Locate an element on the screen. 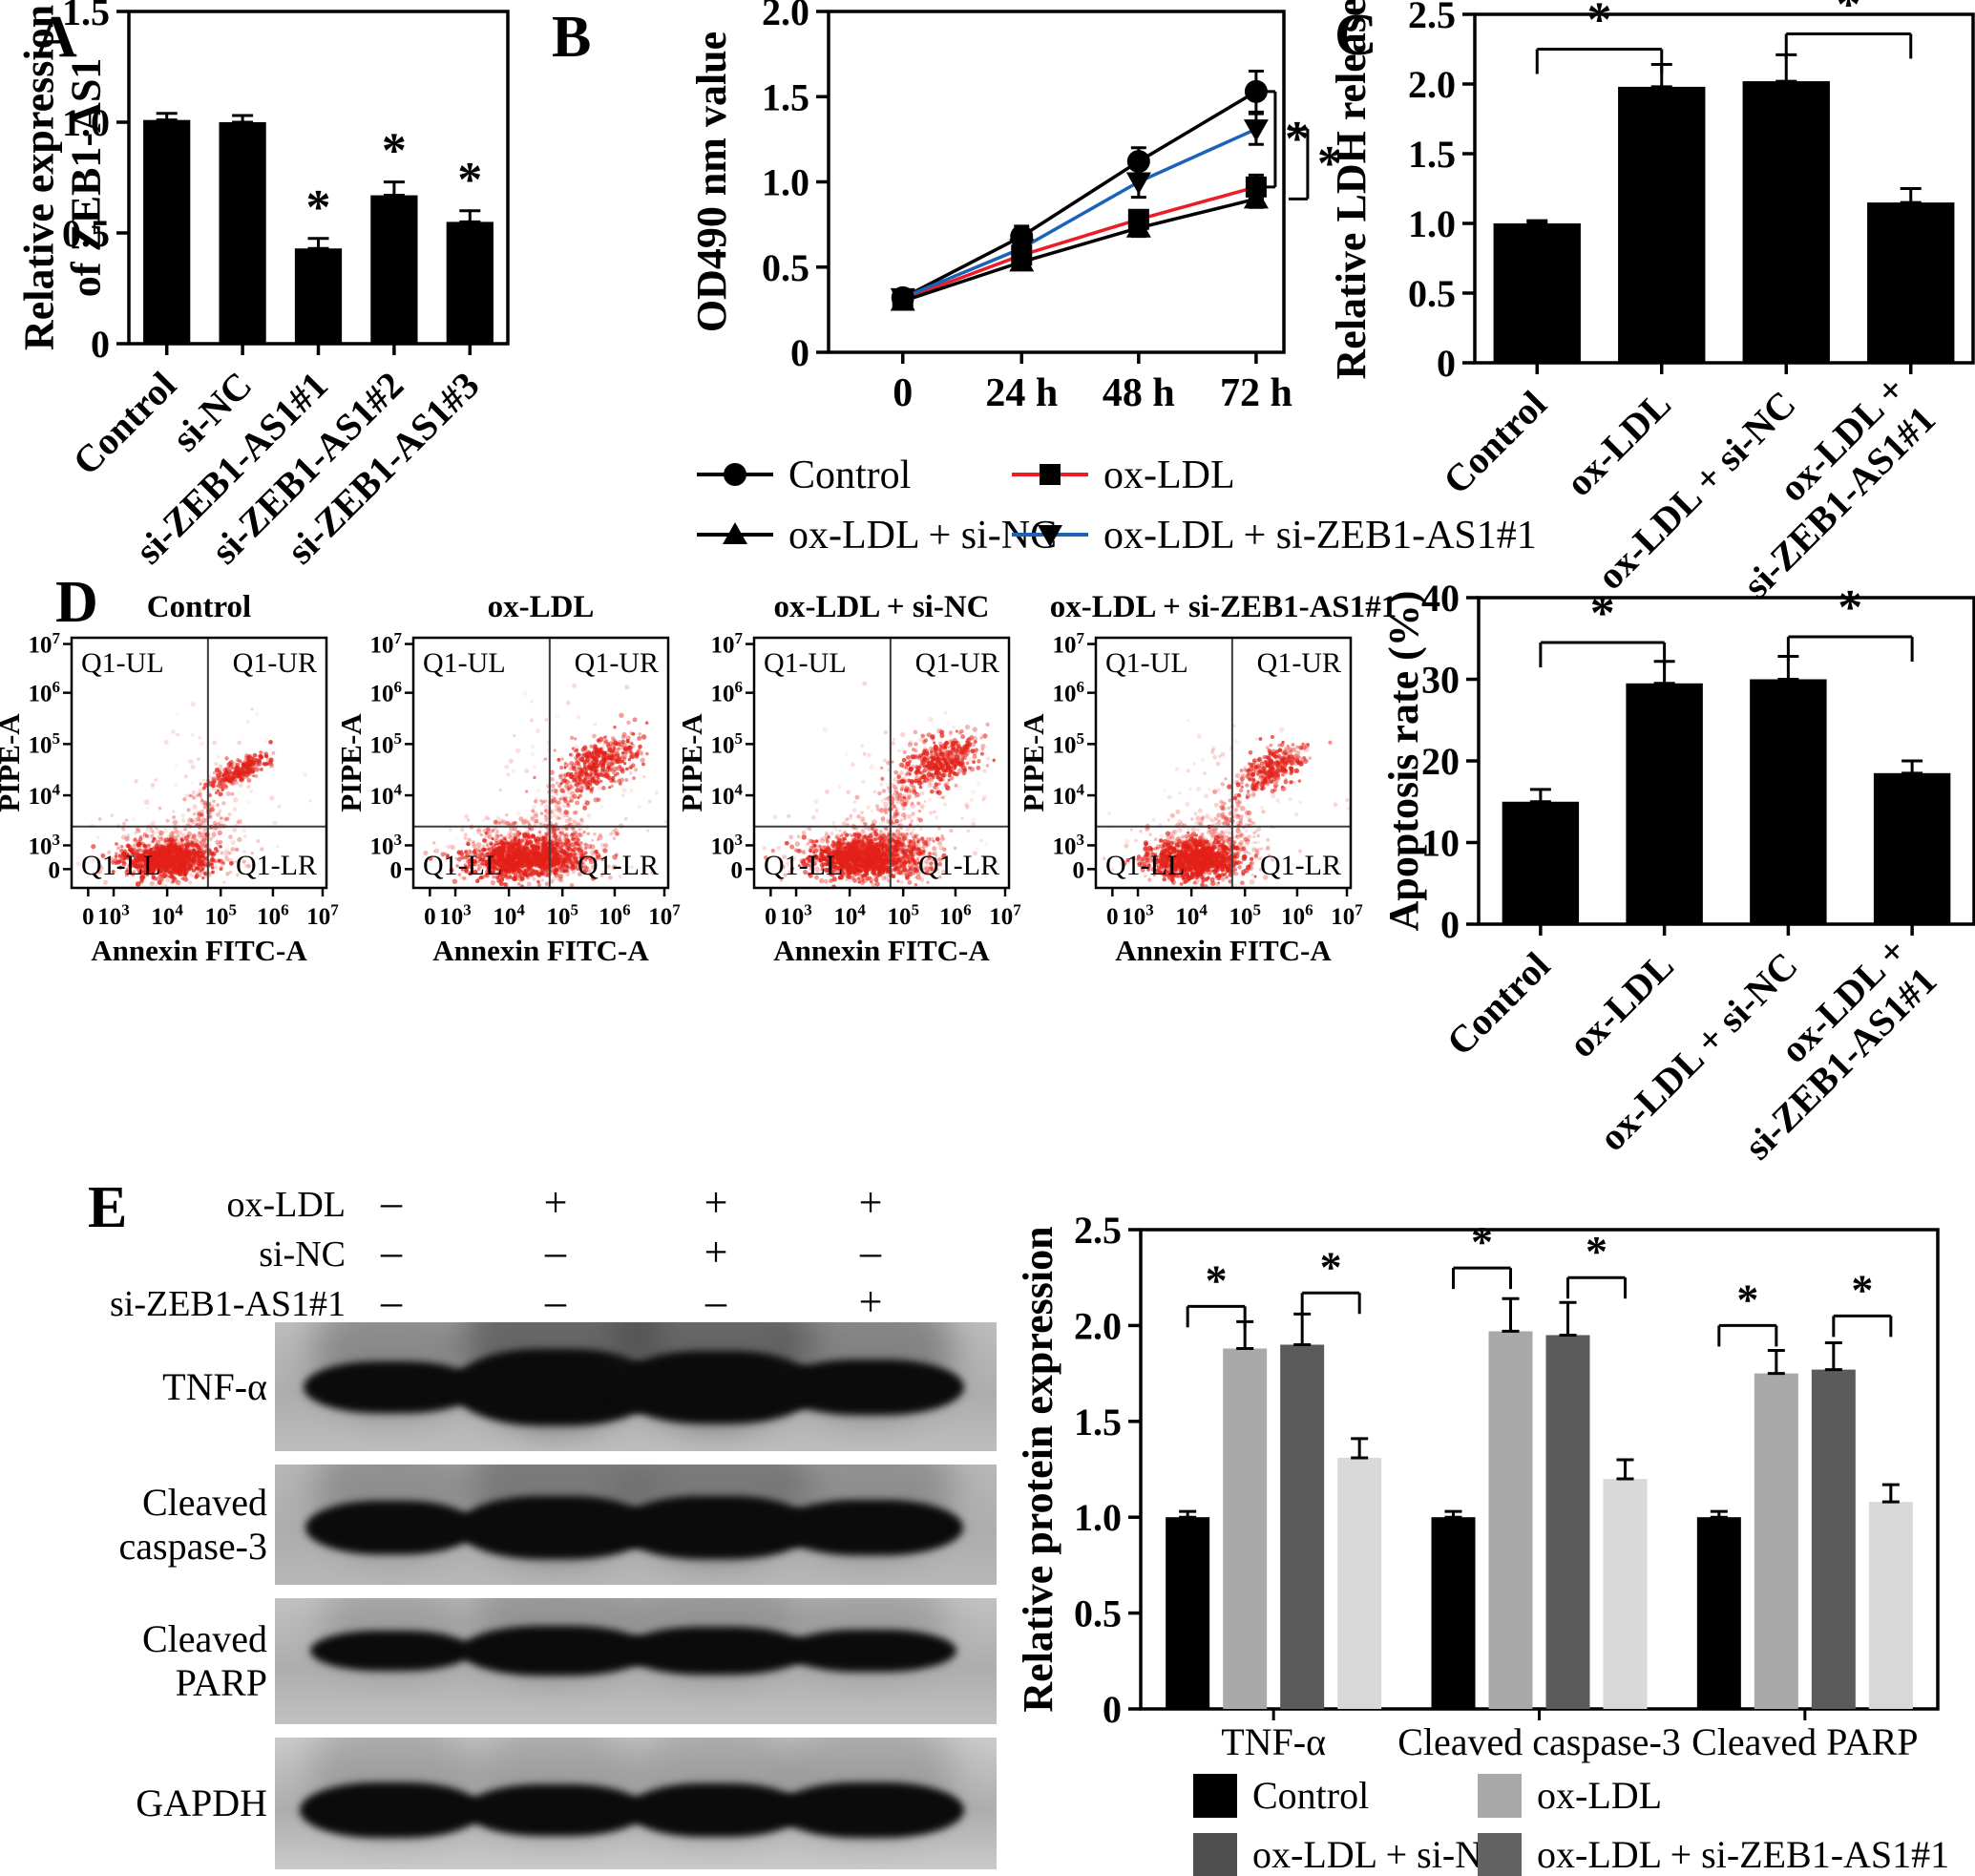 The height and width of the screenshot is (1876, 1975). blot-strip-GAPDH is located at coordinates (636, 1803).